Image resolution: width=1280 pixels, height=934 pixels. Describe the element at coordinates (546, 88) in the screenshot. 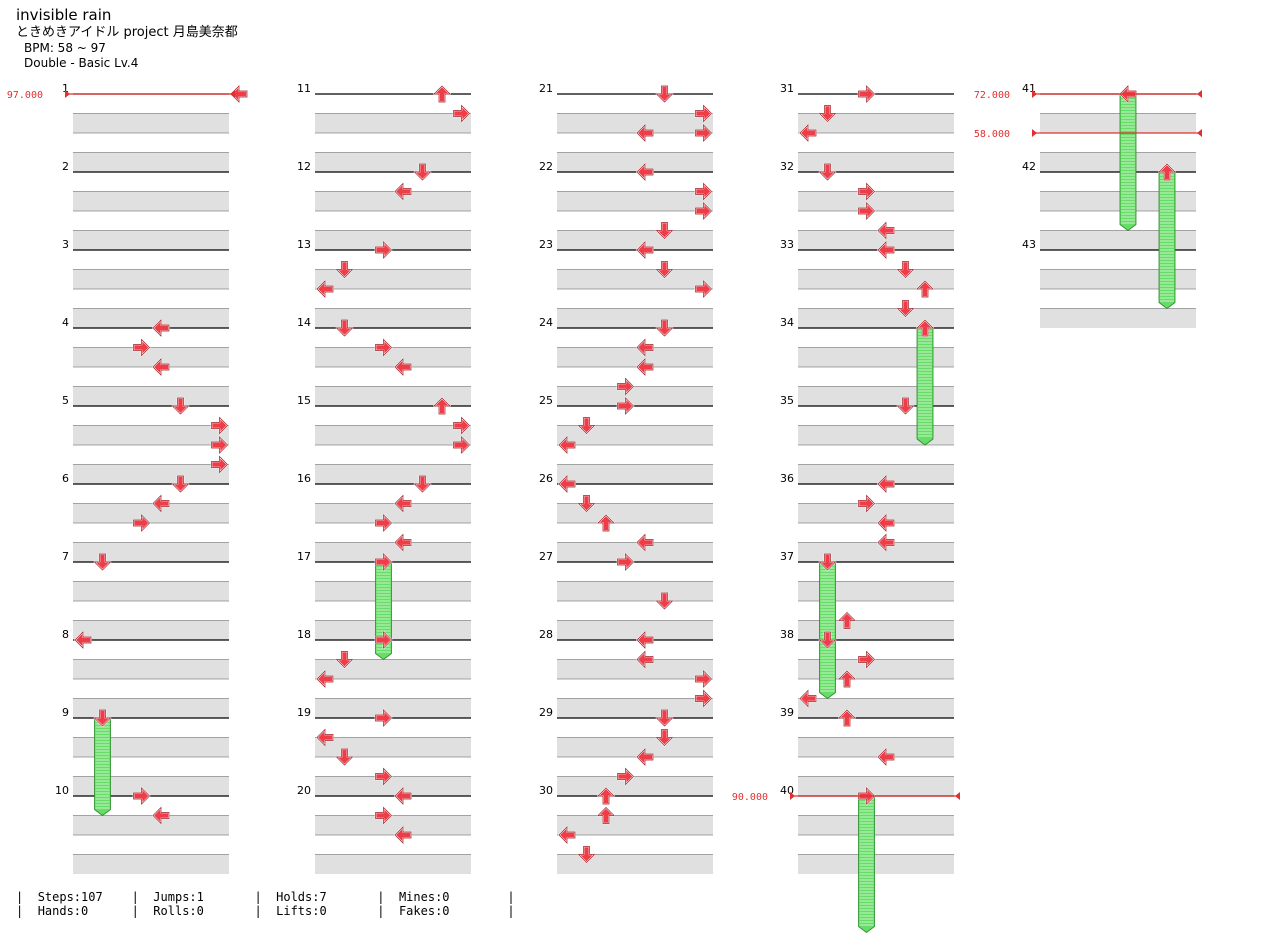

I see `measure-number: 21` at that location.